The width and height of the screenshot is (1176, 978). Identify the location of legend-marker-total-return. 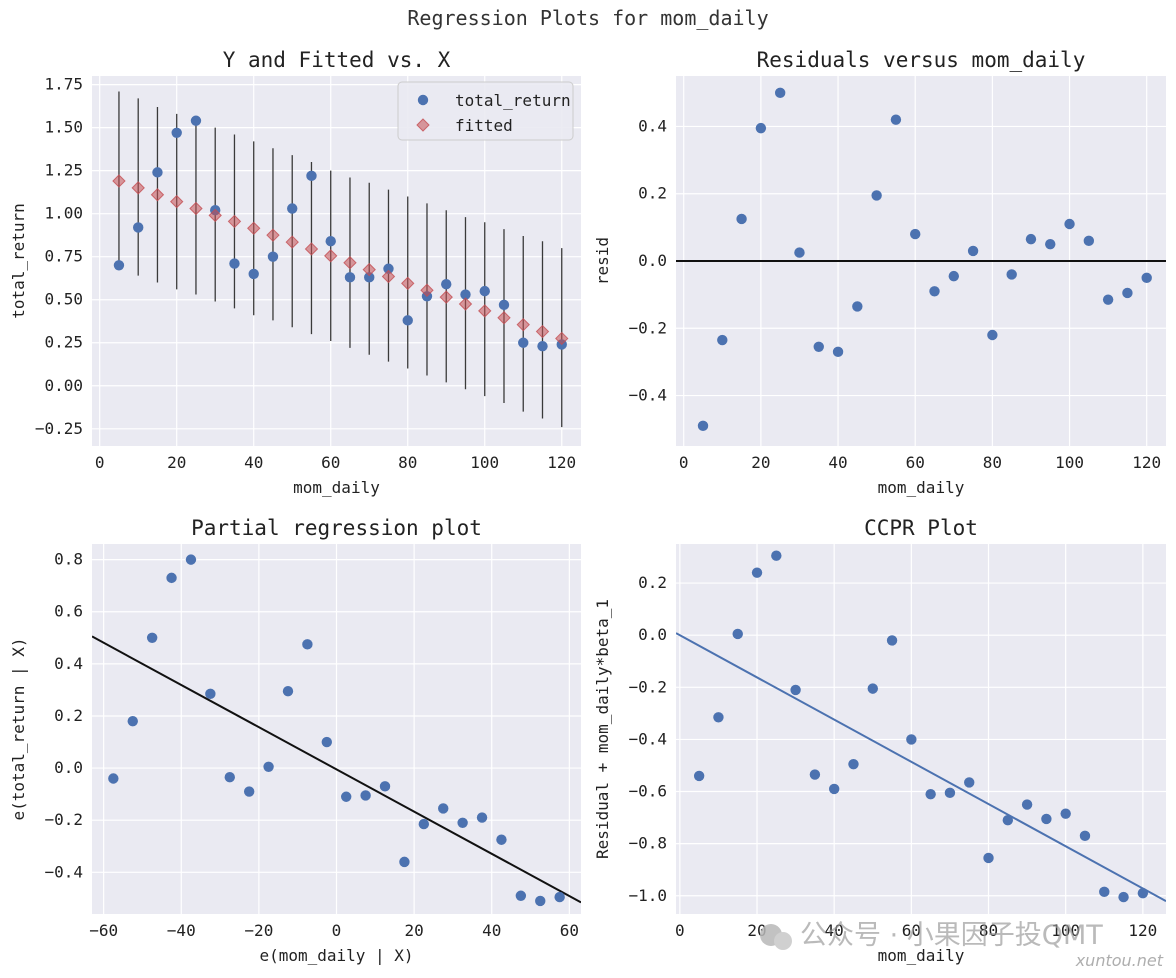
(423, 100).